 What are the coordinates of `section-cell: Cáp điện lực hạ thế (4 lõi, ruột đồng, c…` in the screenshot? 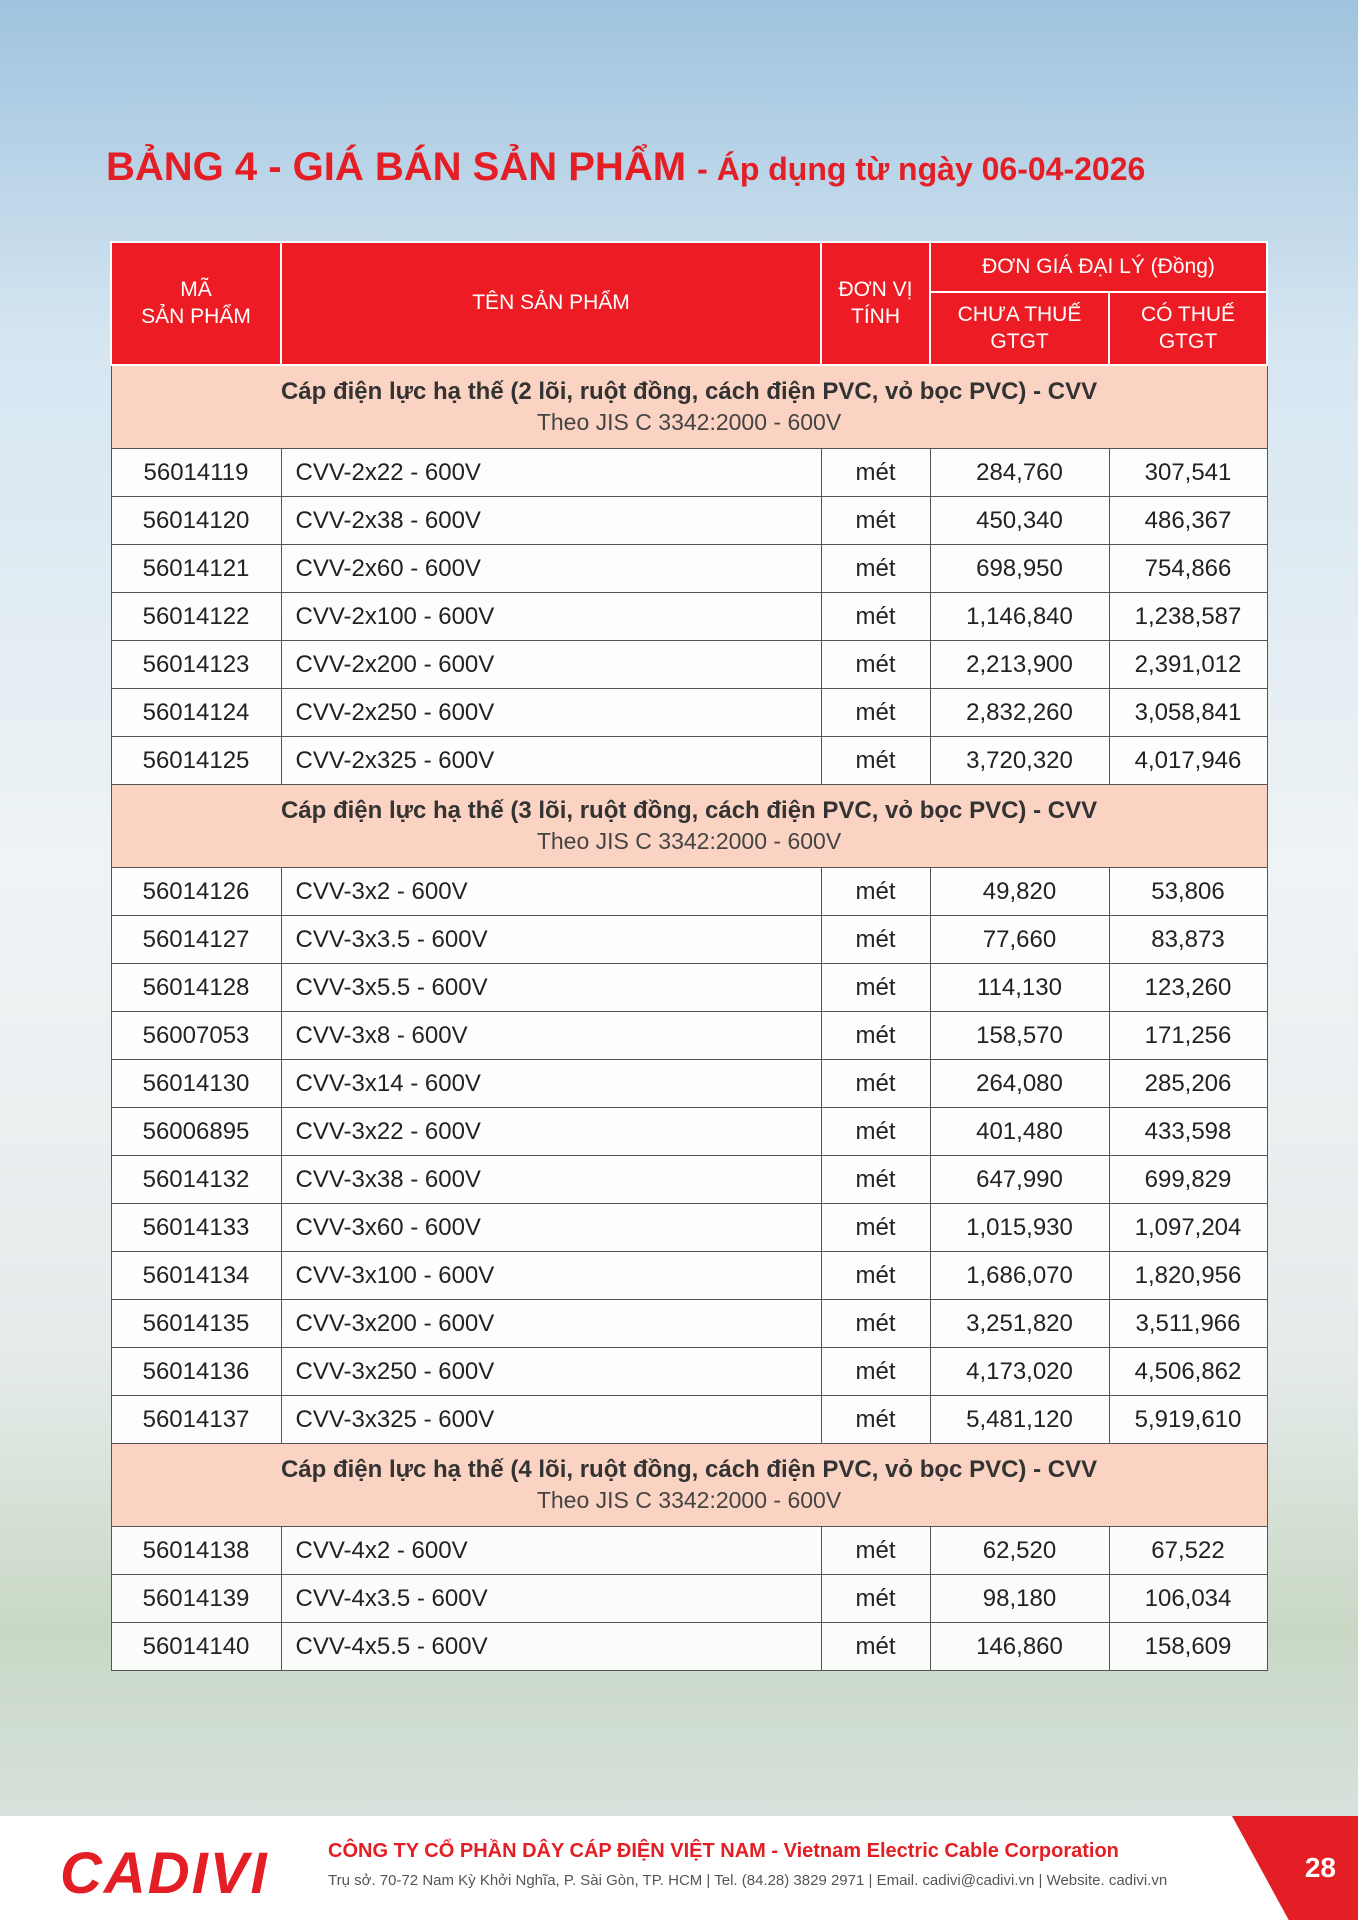 It's located at (689, 1485).